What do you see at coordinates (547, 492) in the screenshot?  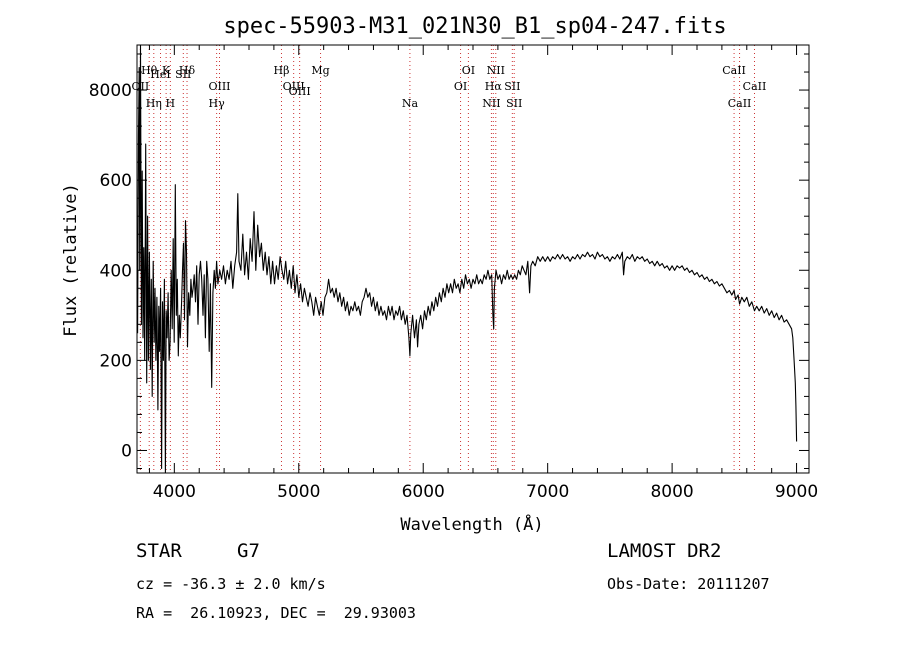 I see `x-tick-label: 7000` at bounding box center [547, 492].